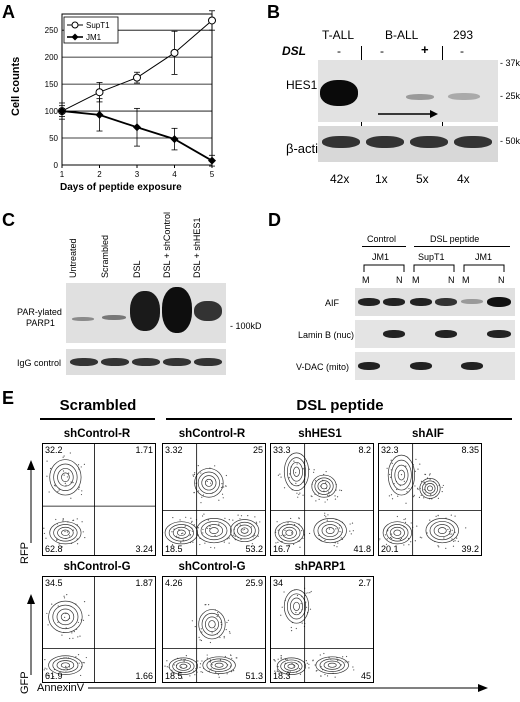 This screenshot has width=520, height=702. What do you see at coordinates (56, 165) in the screenshot?
I see `y-tick-label: 0` at bounding box center [56, 165].